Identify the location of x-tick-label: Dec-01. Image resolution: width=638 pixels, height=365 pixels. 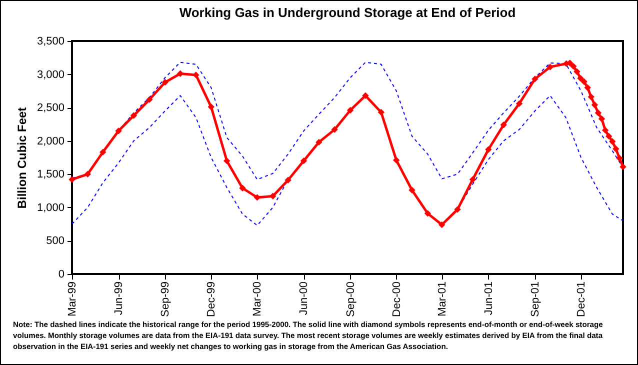
(582, 299).